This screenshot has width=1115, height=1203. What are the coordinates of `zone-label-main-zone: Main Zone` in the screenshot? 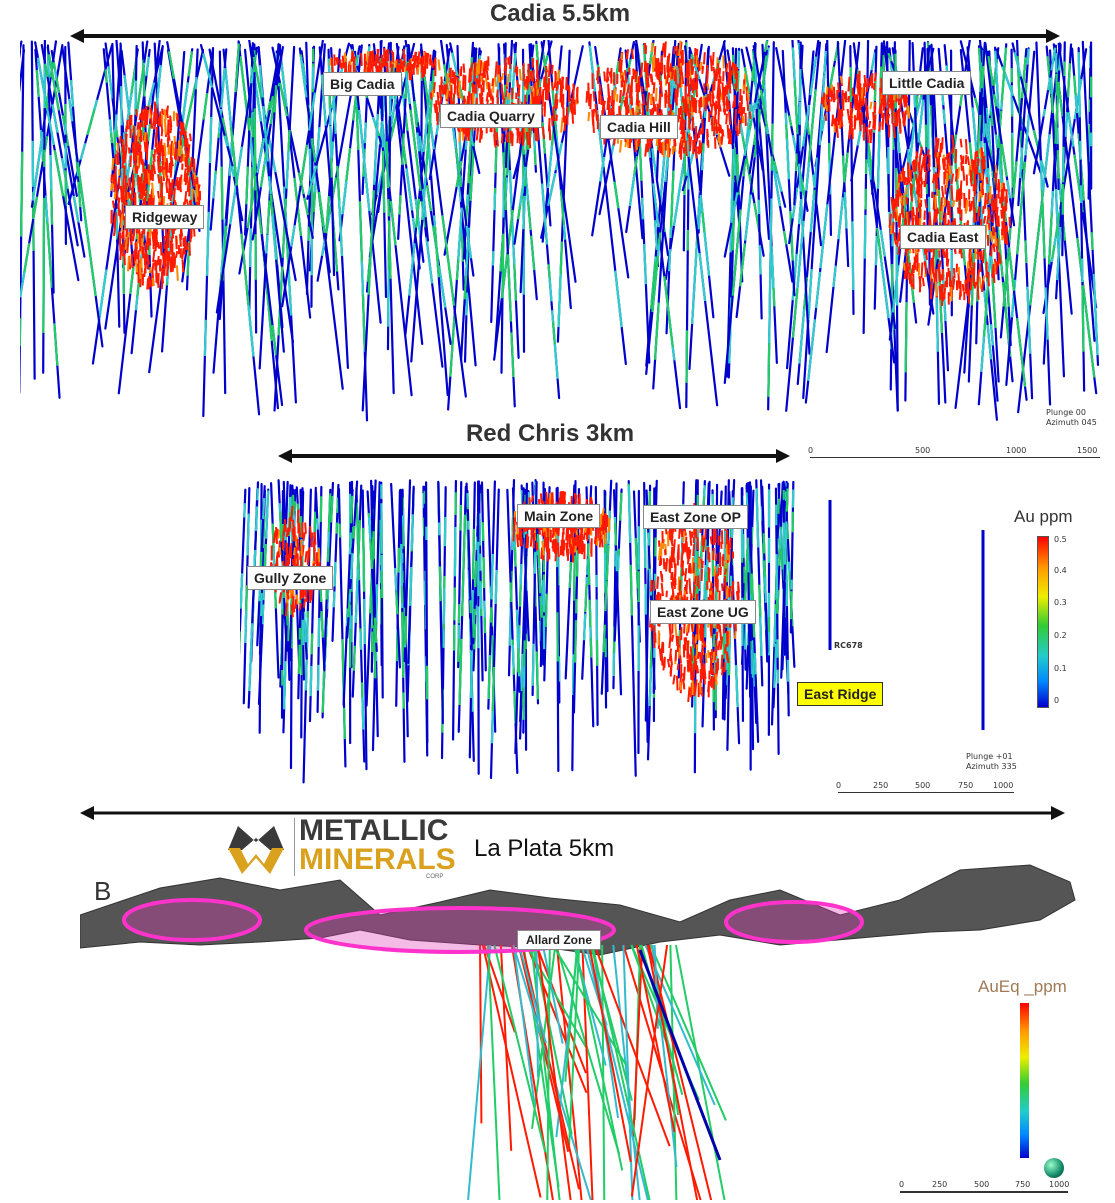 It's located at (559, 516).